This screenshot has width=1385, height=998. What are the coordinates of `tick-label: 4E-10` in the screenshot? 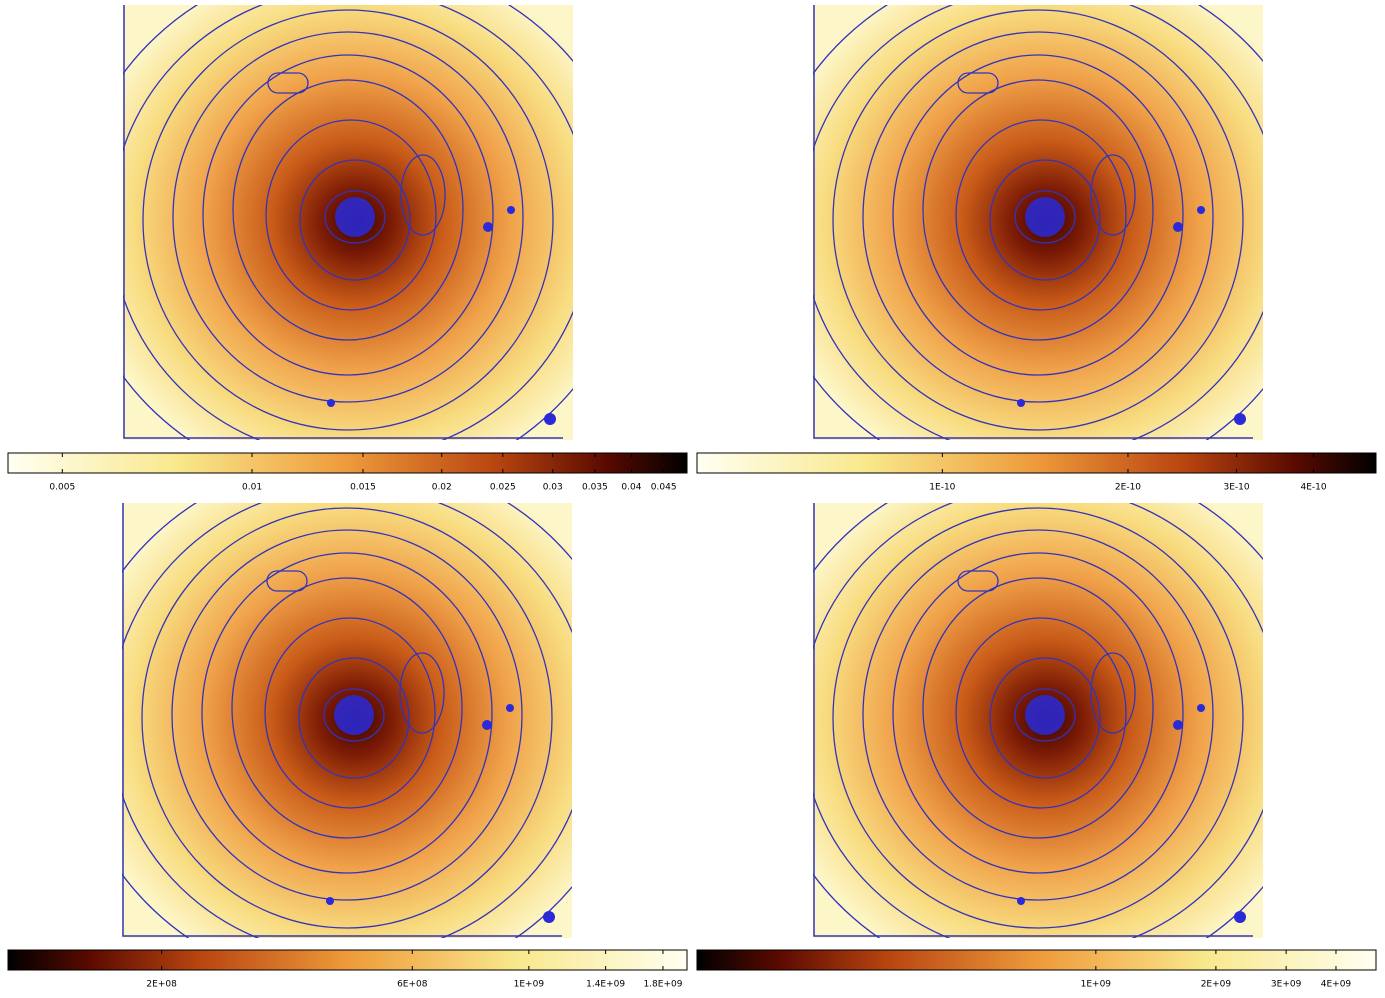 It's located at (1314, 488).